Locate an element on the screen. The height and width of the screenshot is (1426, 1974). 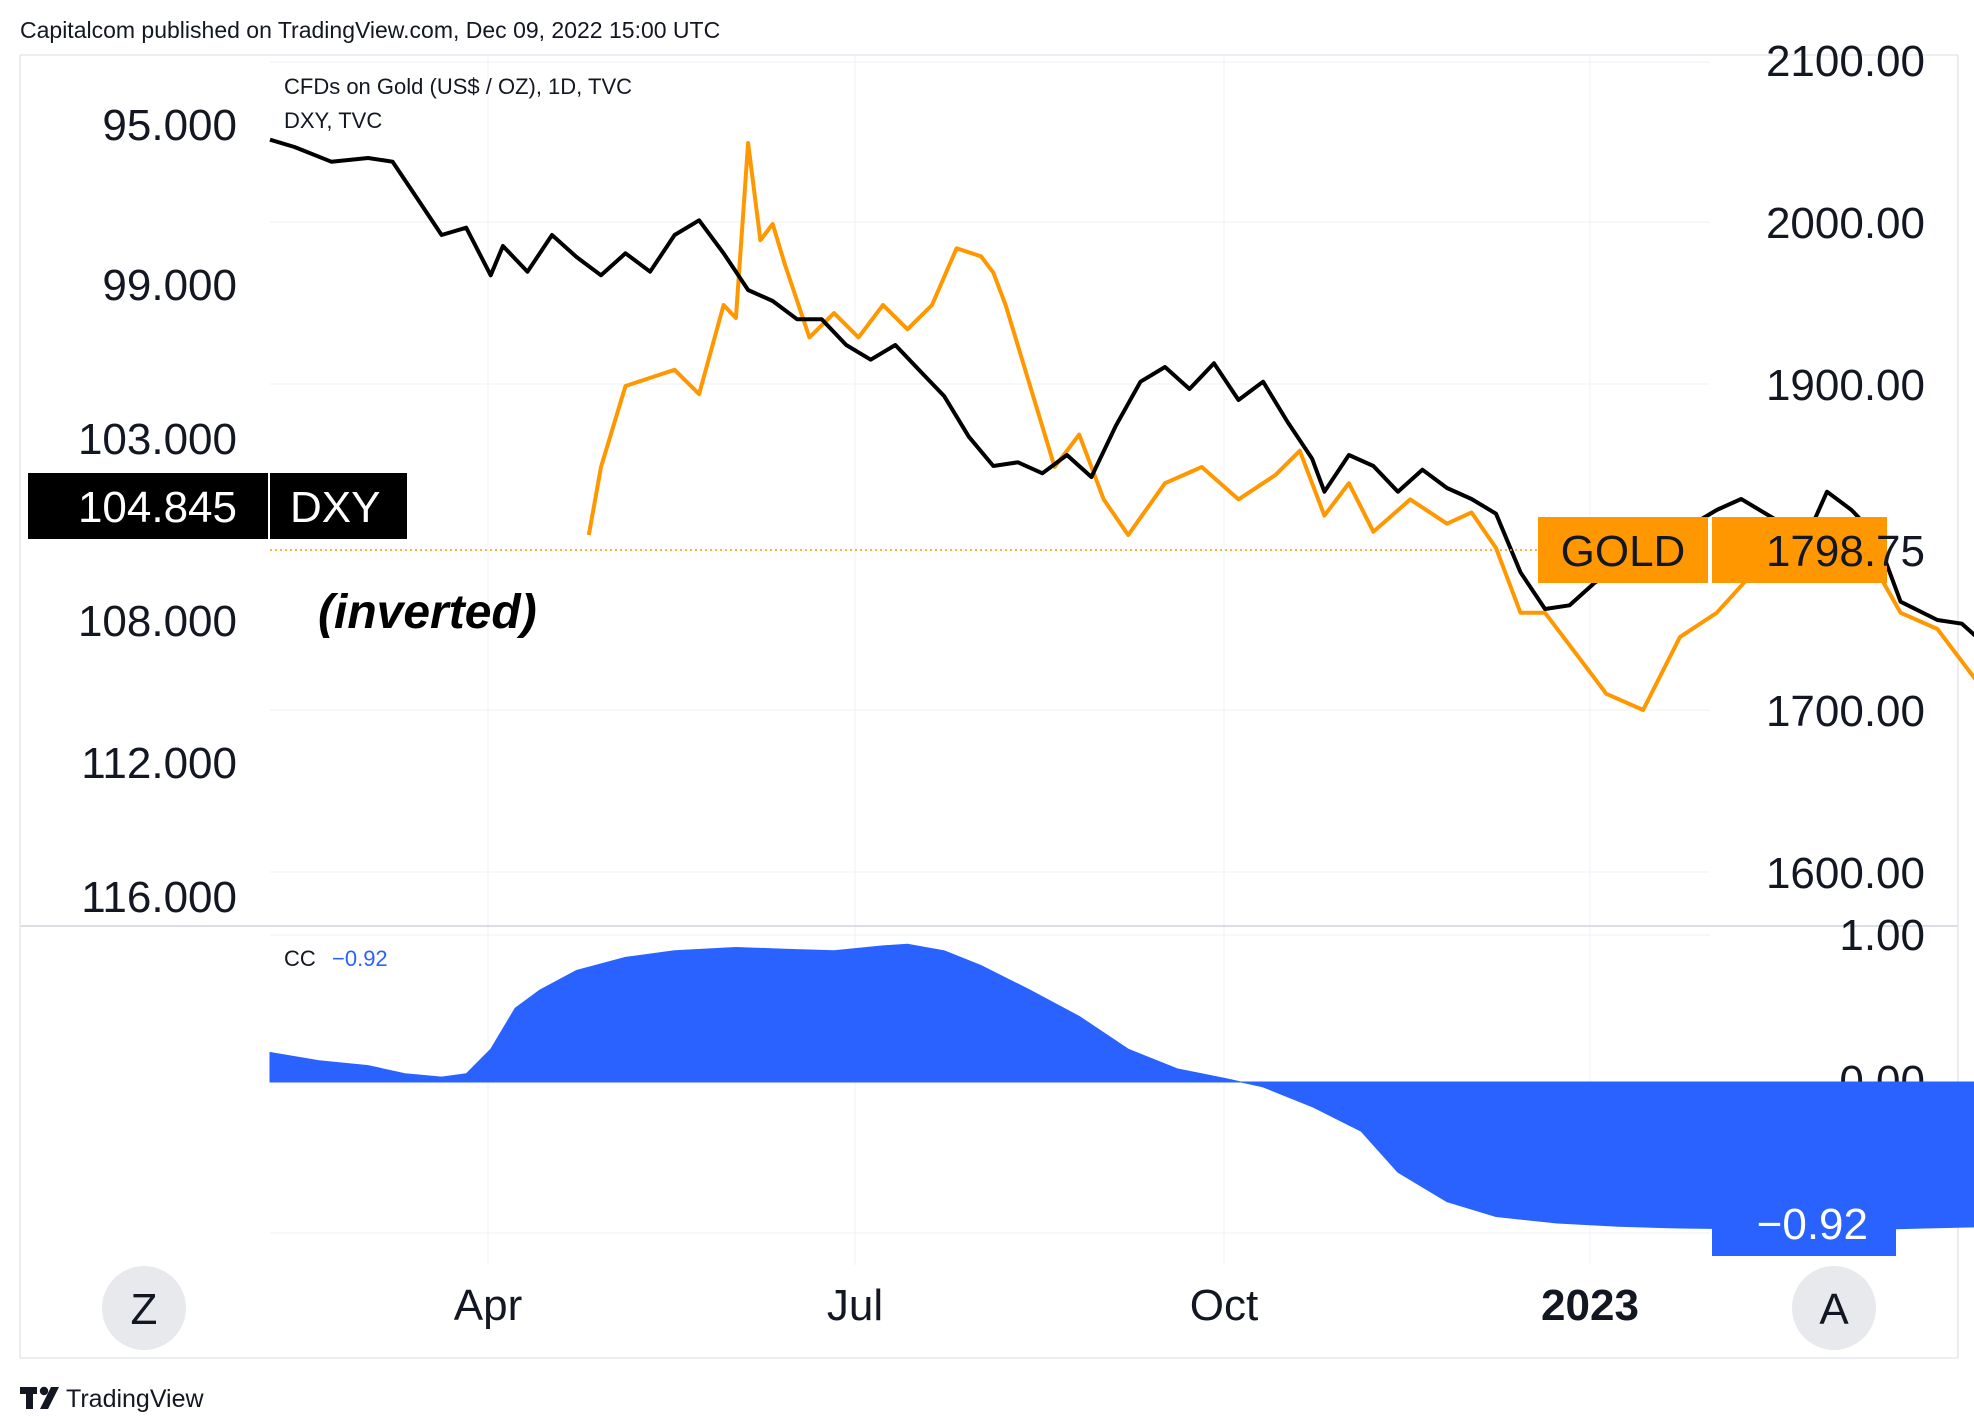
cc-axis: 1.00 0.00 is located at coordinates (1882, 1008).